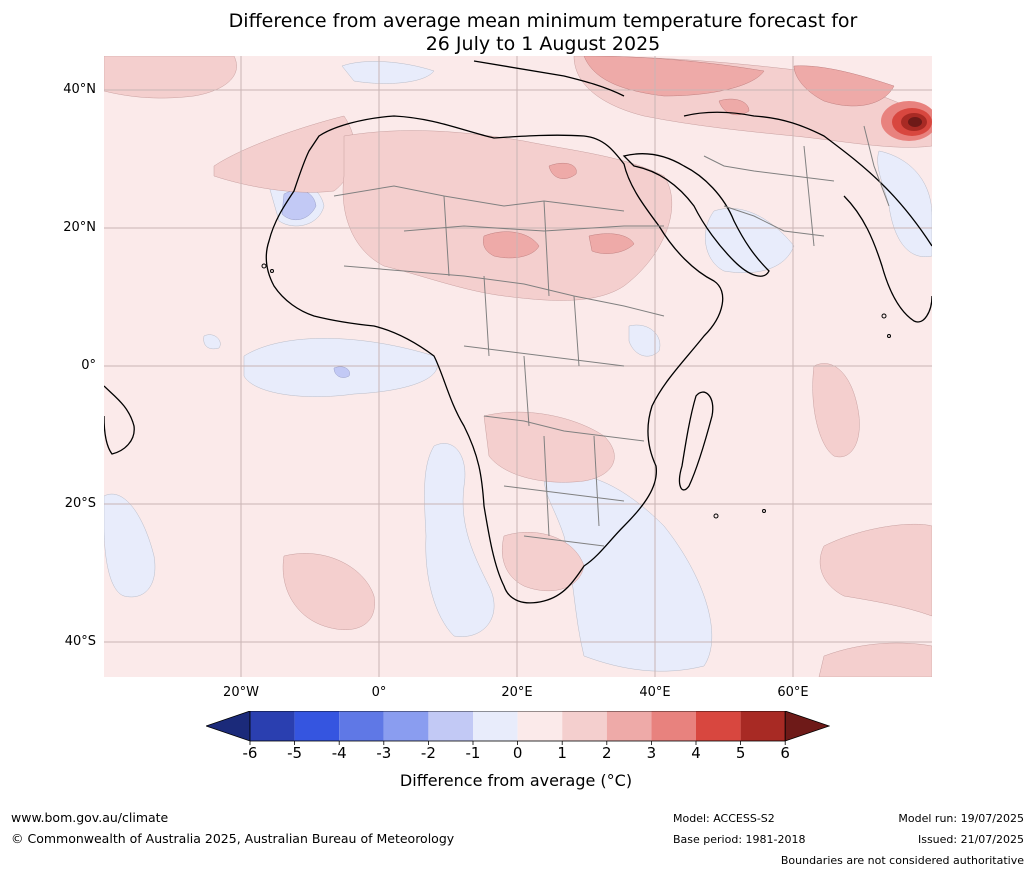 This screenshot has height=873, width=1035. What do you see at coordinates (961, 818) in the screenshot?
I see `footer-model-run: Model run: 19/07/2025` at bounding box center [961, 818].